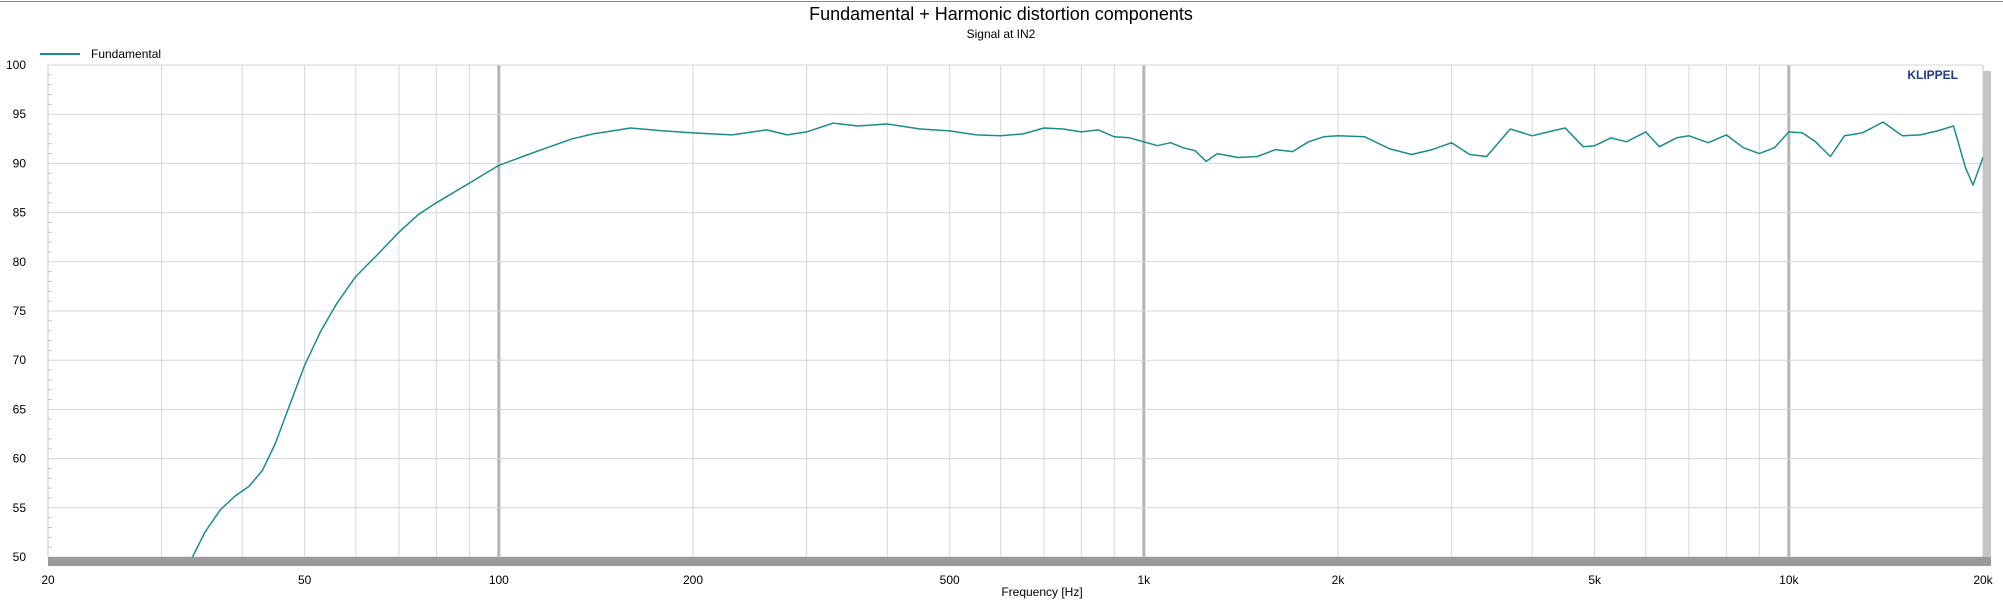 The width and height of the screenshot is (2003, 603). I want to click on brand-label: KLIPPEL, so click(1932, 75).